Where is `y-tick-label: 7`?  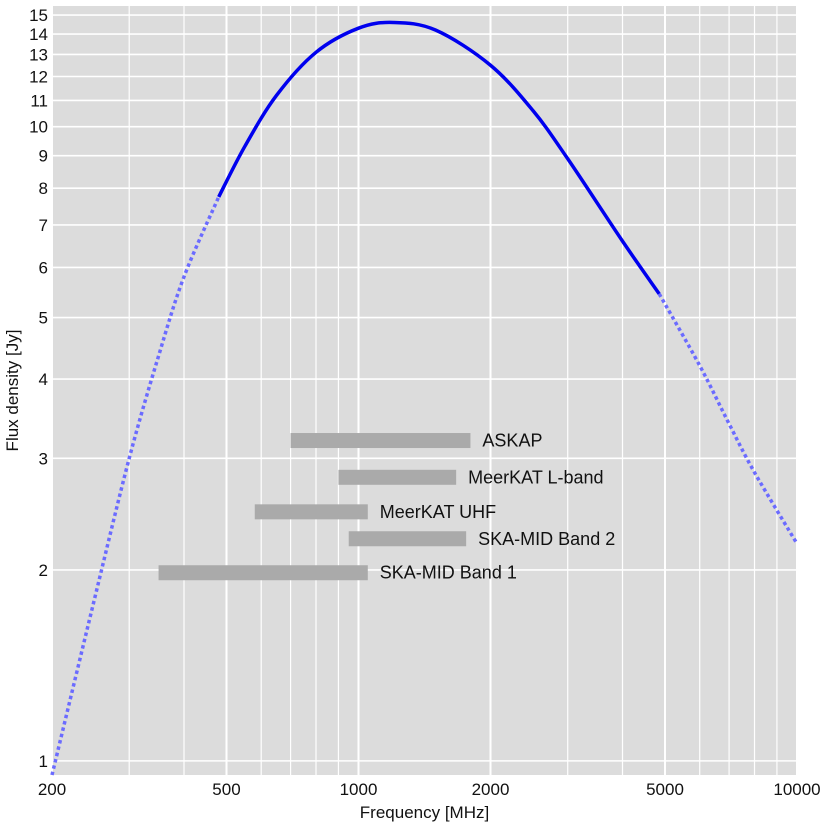
y-tick-label: 7 is located at coordinates (43, 225).